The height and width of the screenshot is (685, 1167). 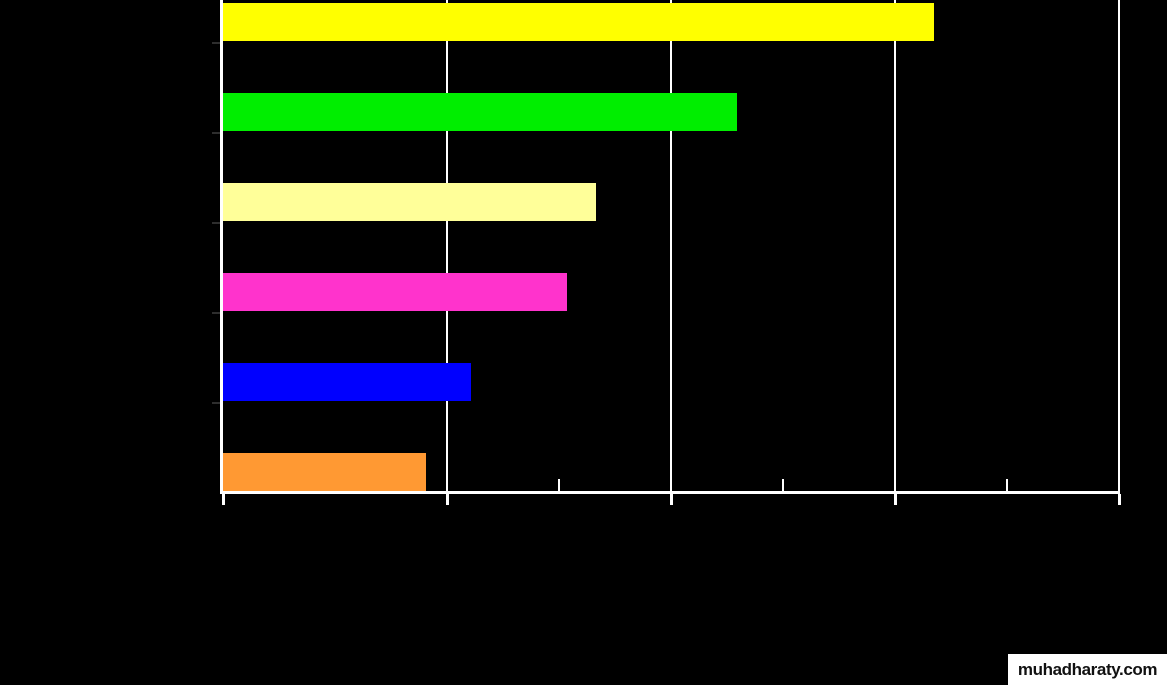 I want to click on watermark-text: muhadharaty.com, so click(x=1087, y=669).